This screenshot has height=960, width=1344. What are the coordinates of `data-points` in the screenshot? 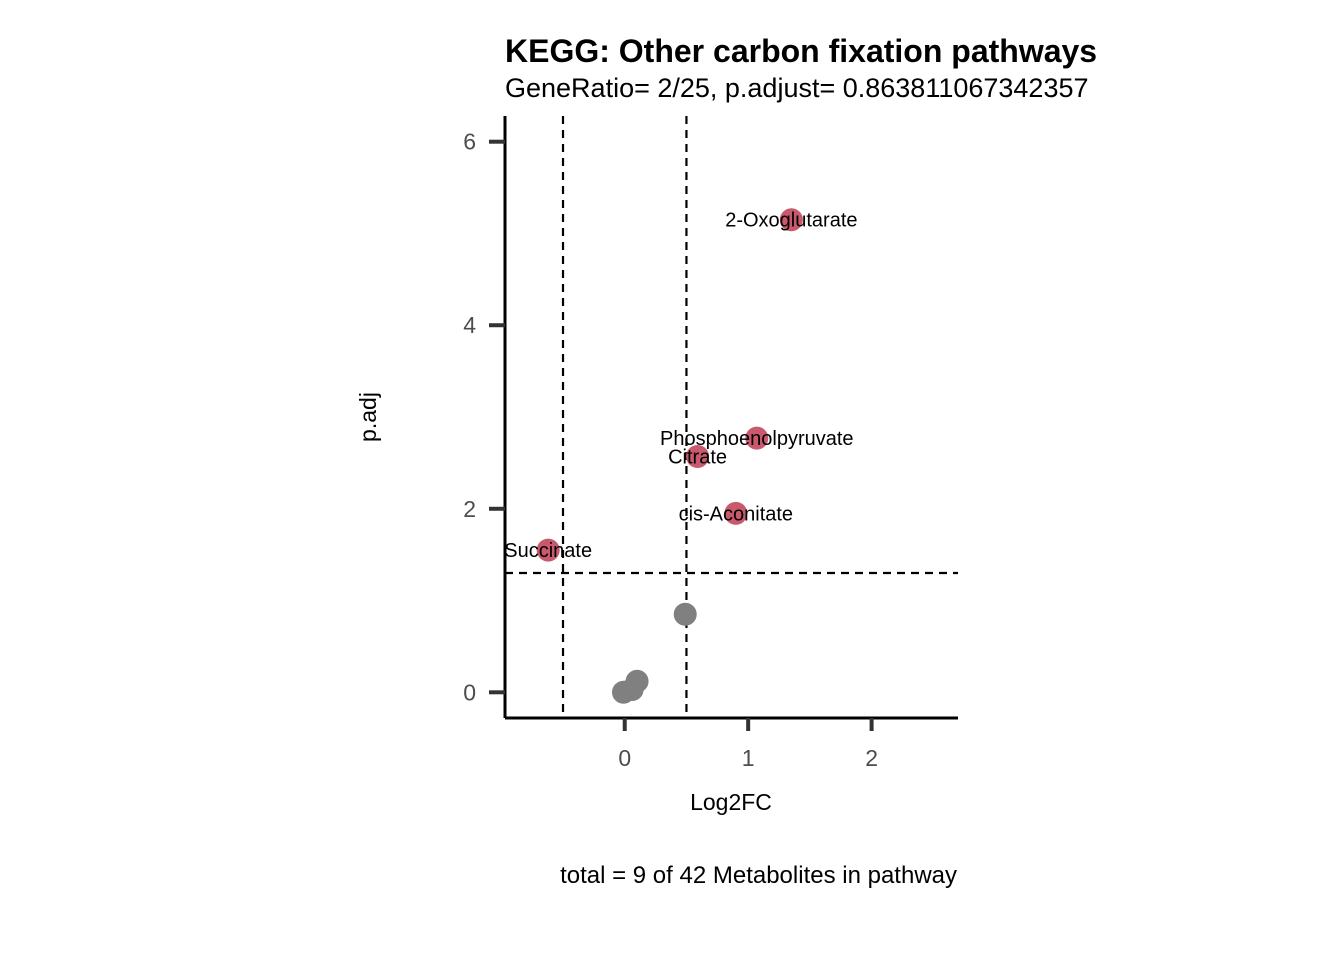 It's located at (669, 456).